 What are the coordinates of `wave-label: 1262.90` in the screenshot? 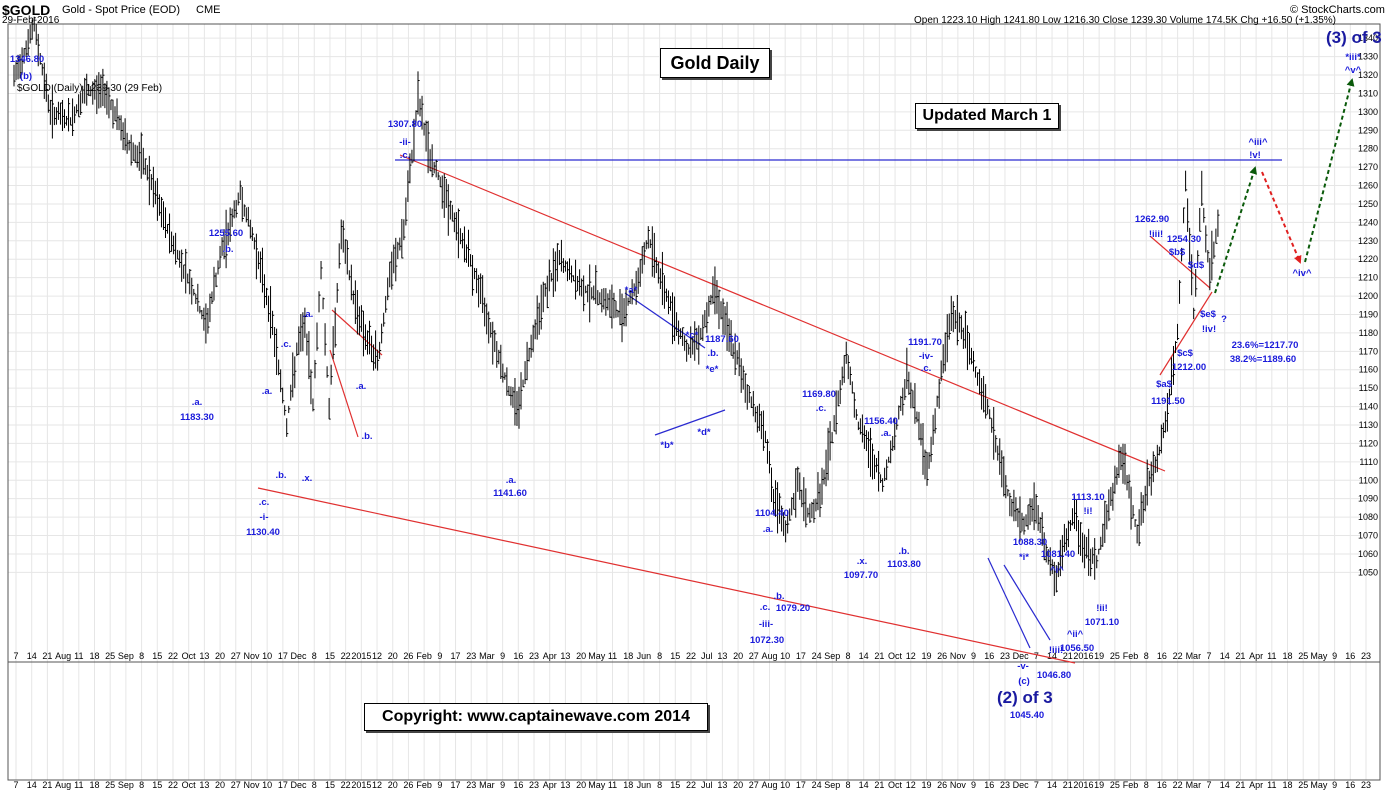 It's located at (1152, 219).